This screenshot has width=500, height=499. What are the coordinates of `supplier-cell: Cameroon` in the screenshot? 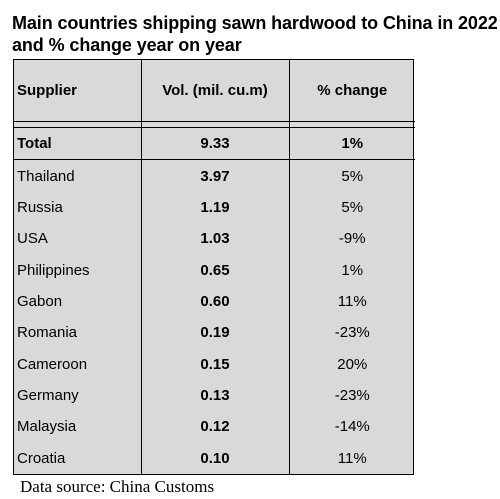 It's located at (78, 364).